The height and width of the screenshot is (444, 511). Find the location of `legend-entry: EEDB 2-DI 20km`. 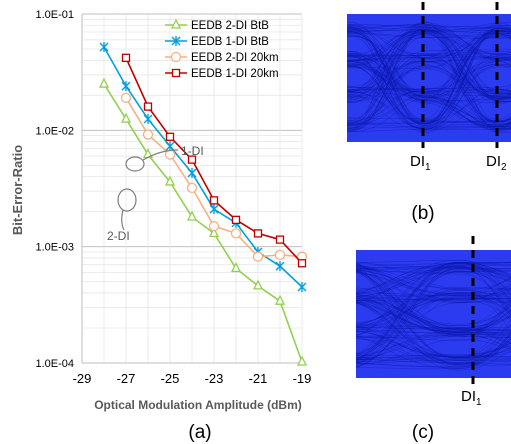

legend-entry: EEDB 2-DI 20km is located at coordinates (222, 57).